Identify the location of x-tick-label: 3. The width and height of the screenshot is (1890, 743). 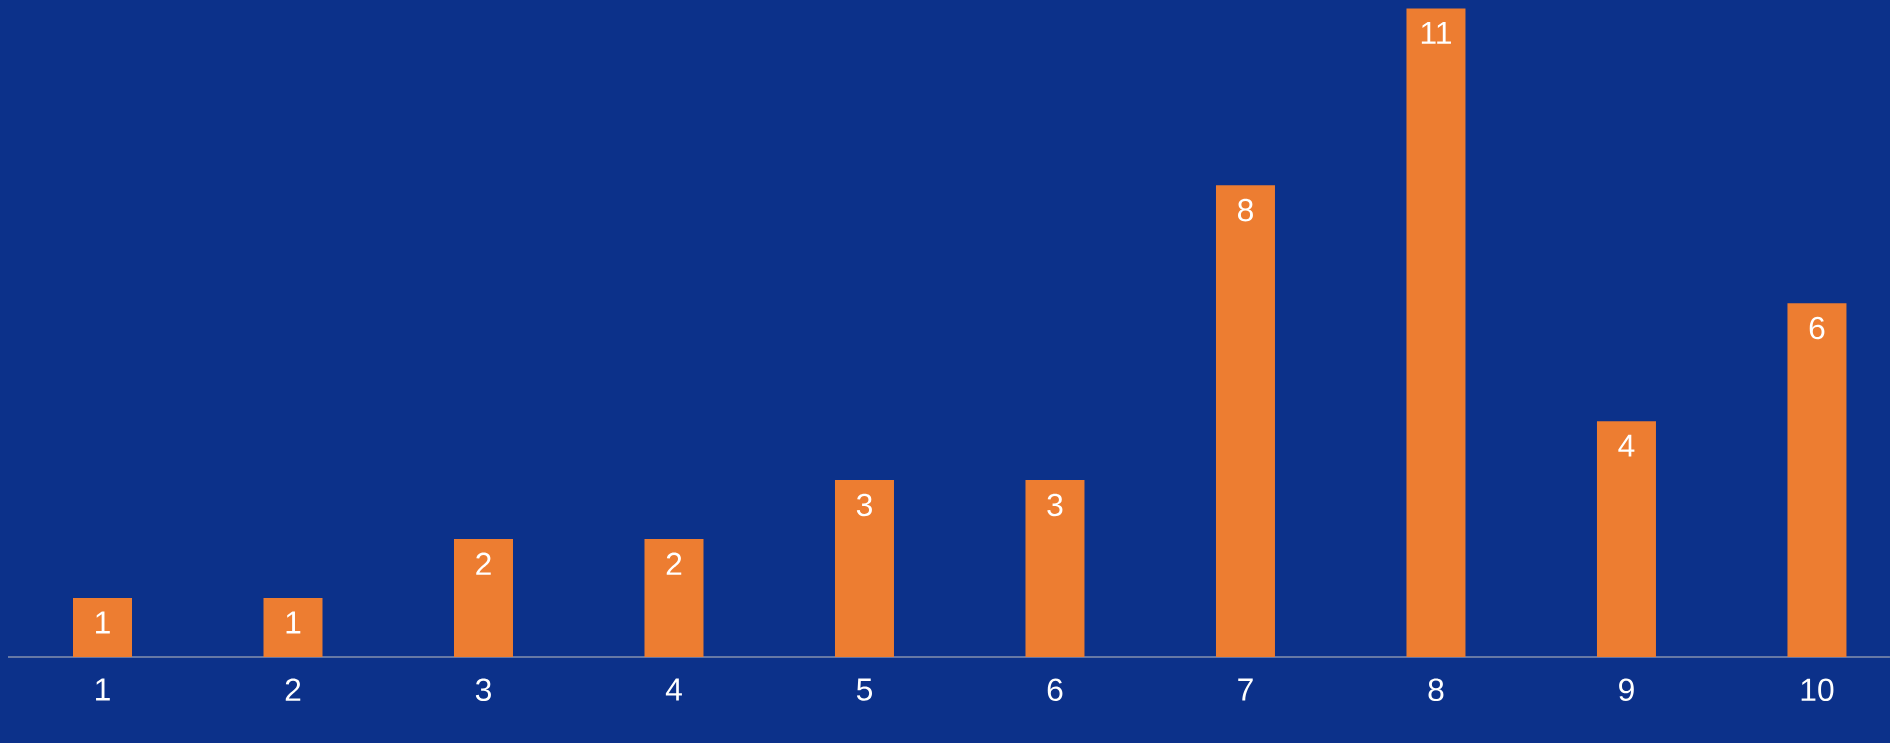
(483, 690).